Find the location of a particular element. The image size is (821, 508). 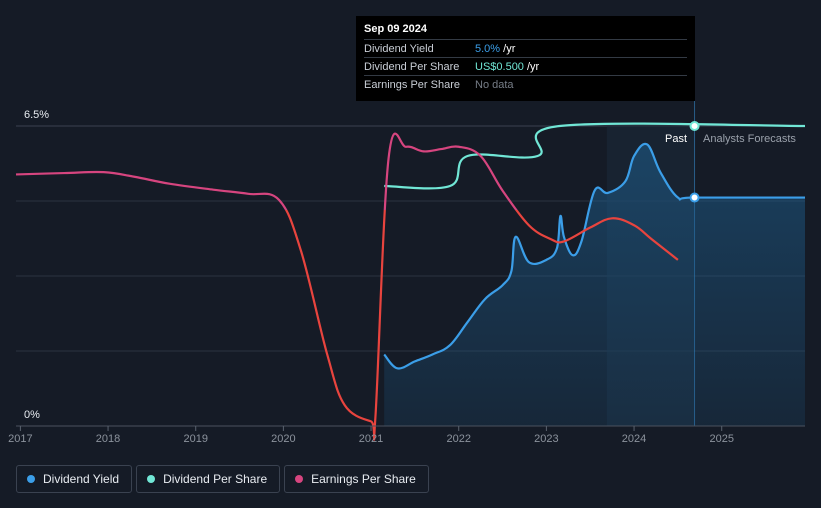

x-tick-label: 2018 is located at coordinates (108, 439).